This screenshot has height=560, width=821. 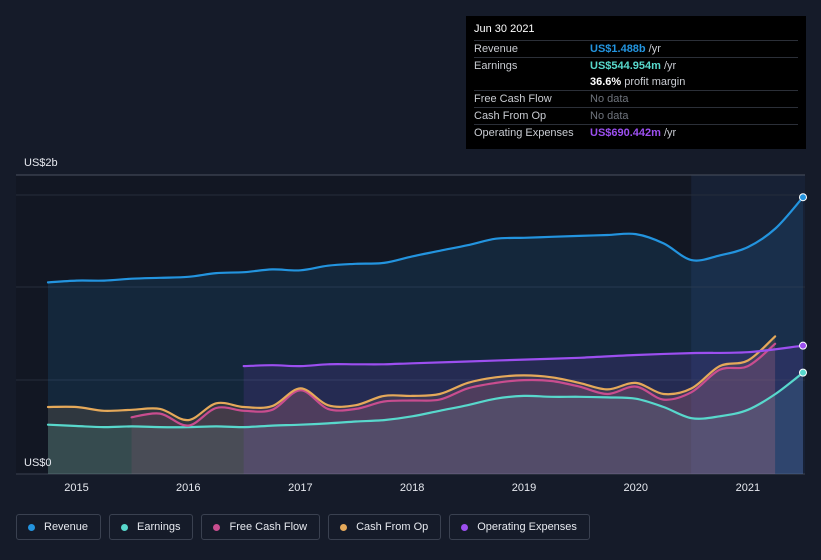 I want to click on legend-item-fcf: Free Cash Flow, so click(x=261, y=527).